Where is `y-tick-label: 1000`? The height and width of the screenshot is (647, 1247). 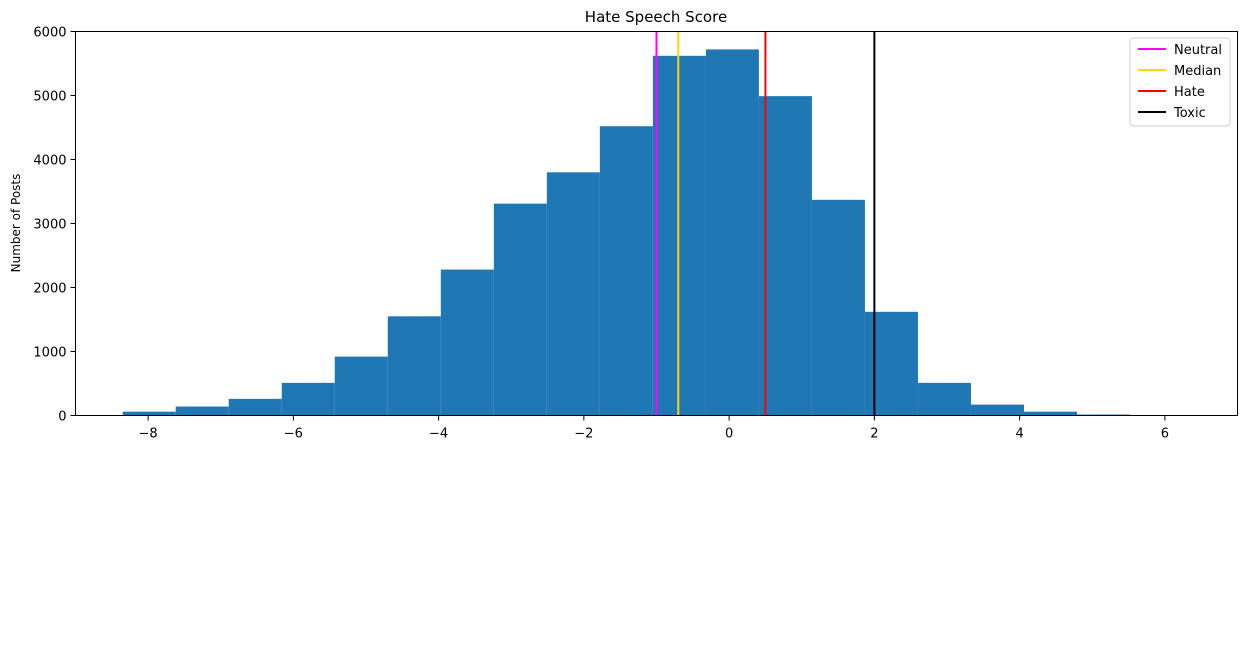
y-tick-label: 1000 is located at coordinates (49, 353).